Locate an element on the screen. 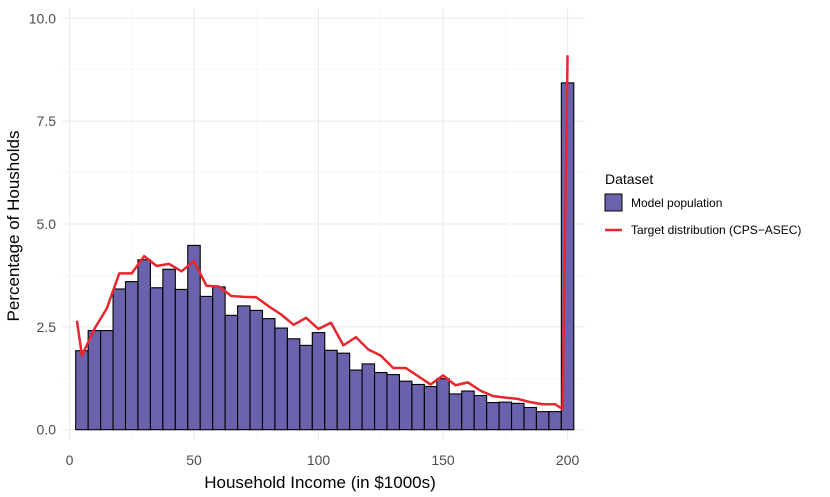 Image resolution: width=830 pixels, height=497 pixels. y-axis-title: Percentage of Housholds is located at coordinates (13, 226).